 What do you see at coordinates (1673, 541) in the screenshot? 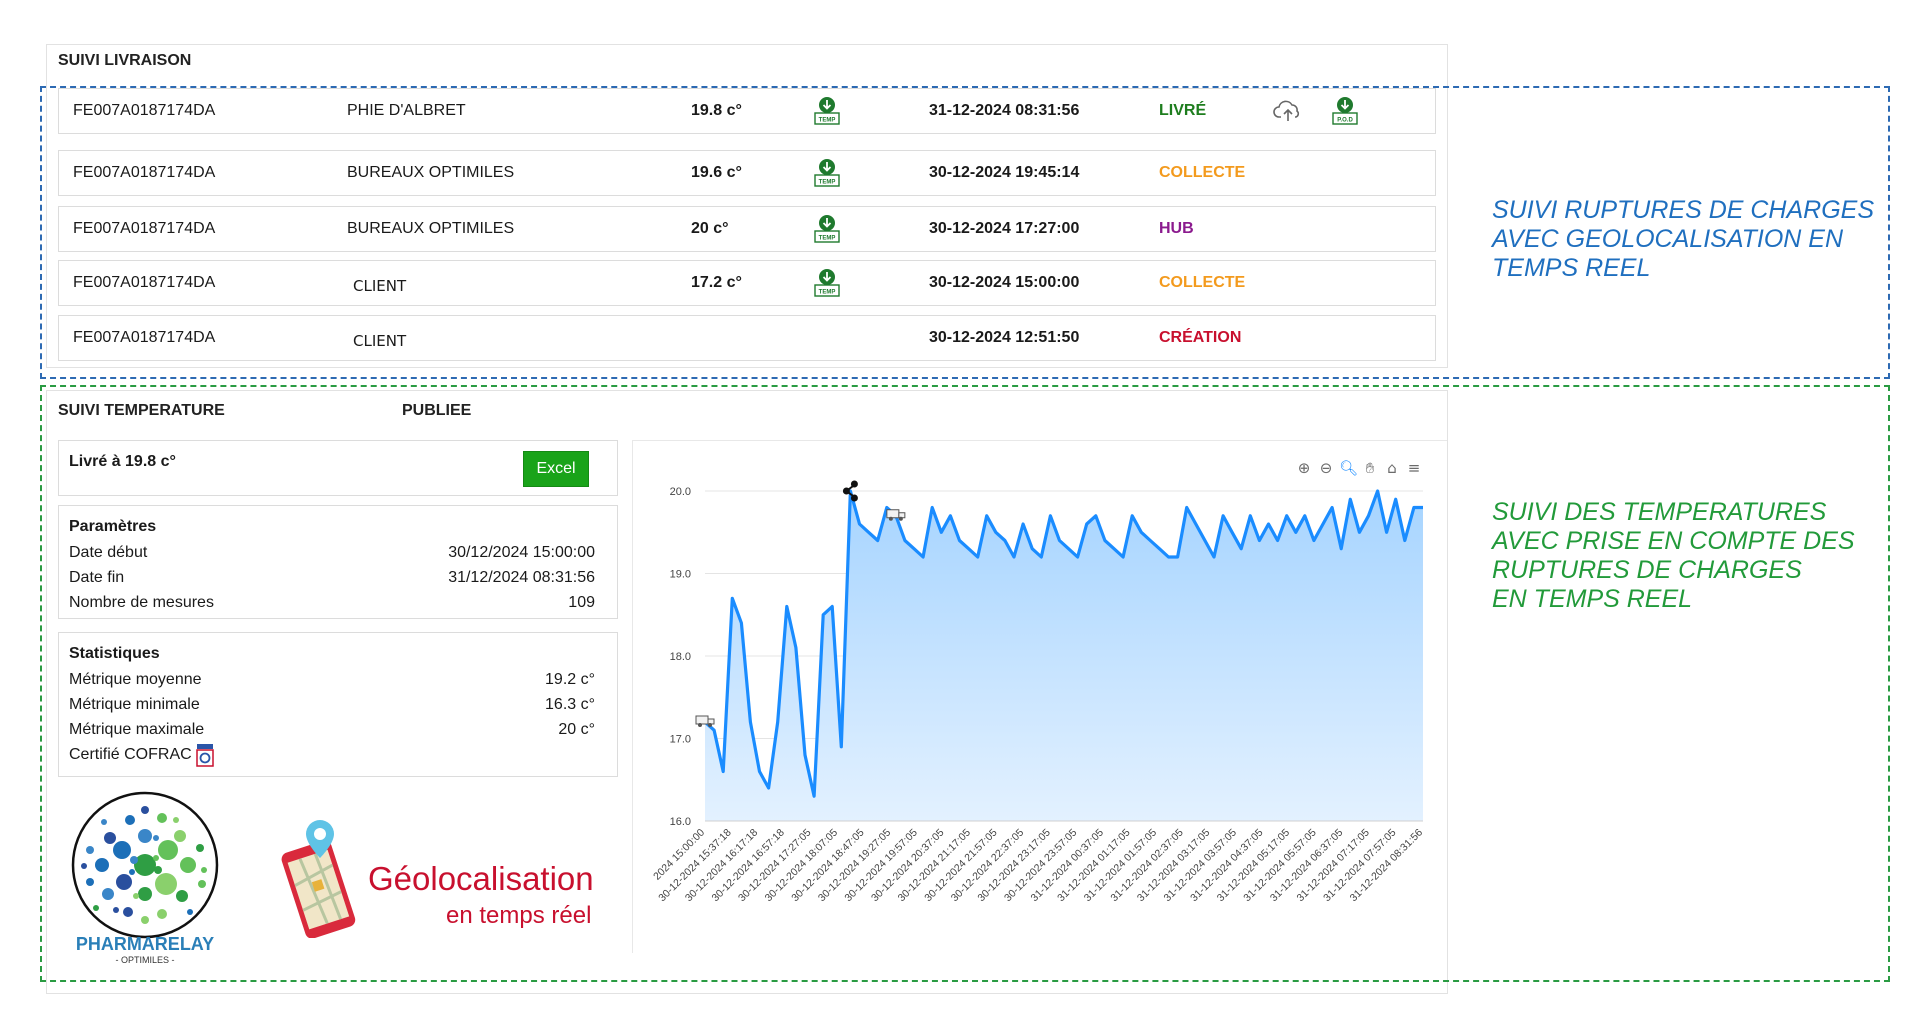
I see `annotation-line: AVEC PRISE EN COMPTE DES` at bounding box center [1673, 541].